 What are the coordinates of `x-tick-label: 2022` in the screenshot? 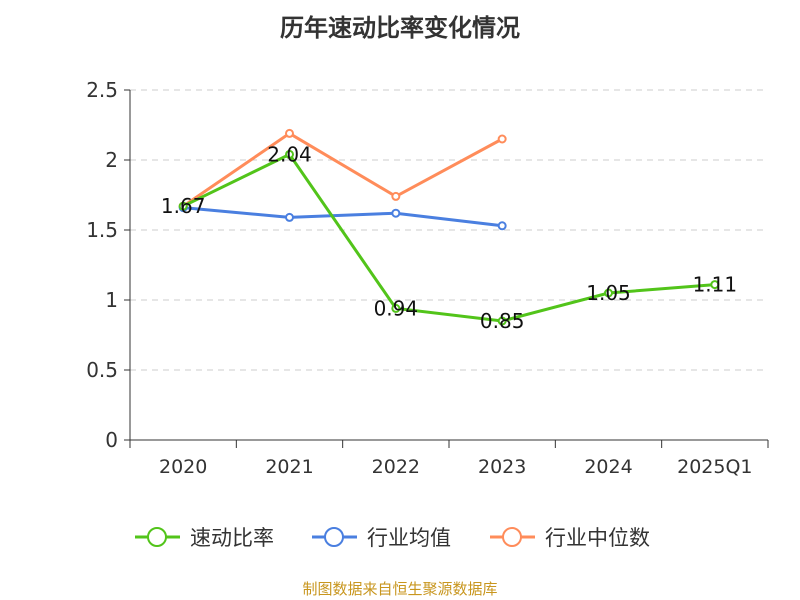 It's located at (396, 467).